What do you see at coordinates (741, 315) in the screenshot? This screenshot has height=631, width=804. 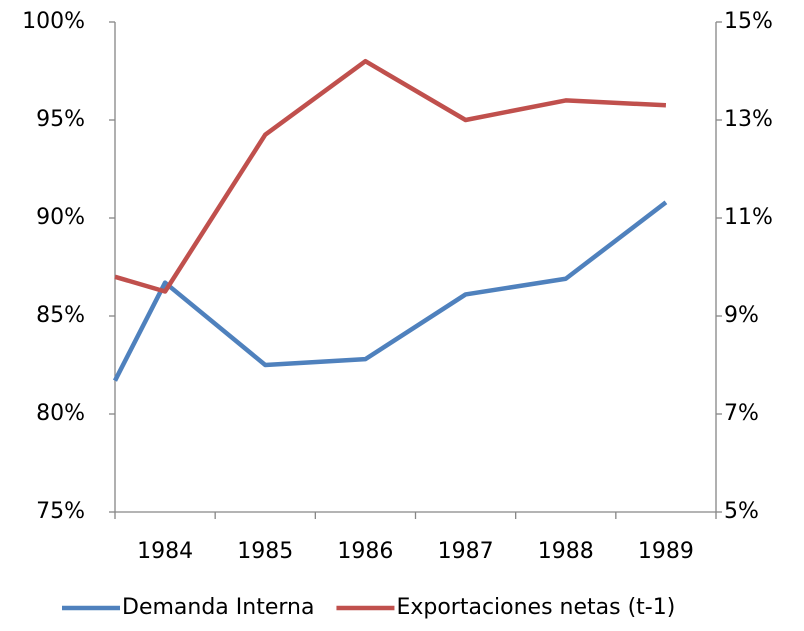 I see `y2-tick-label: 9%` at bounding box center [741, 315].